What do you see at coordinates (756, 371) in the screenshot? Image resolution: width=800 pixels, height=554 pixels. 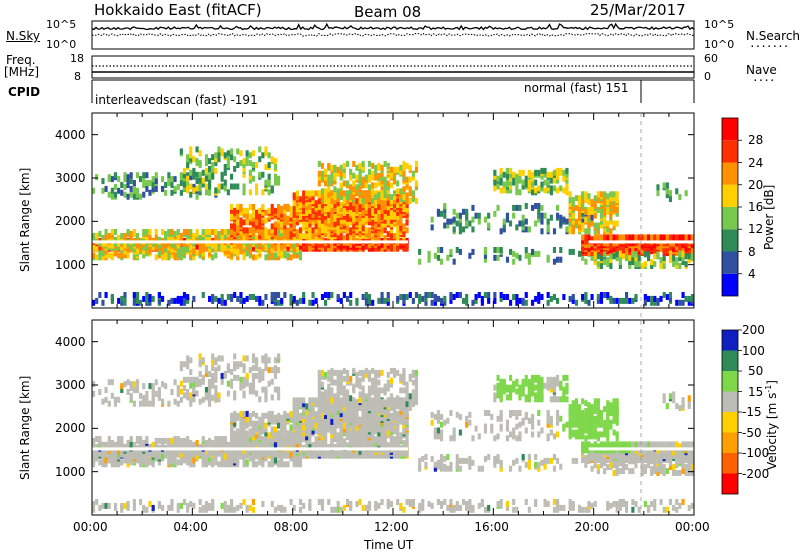 I see `velocity-colorbar-tick-label: 50` at bounding box center [756, 371].